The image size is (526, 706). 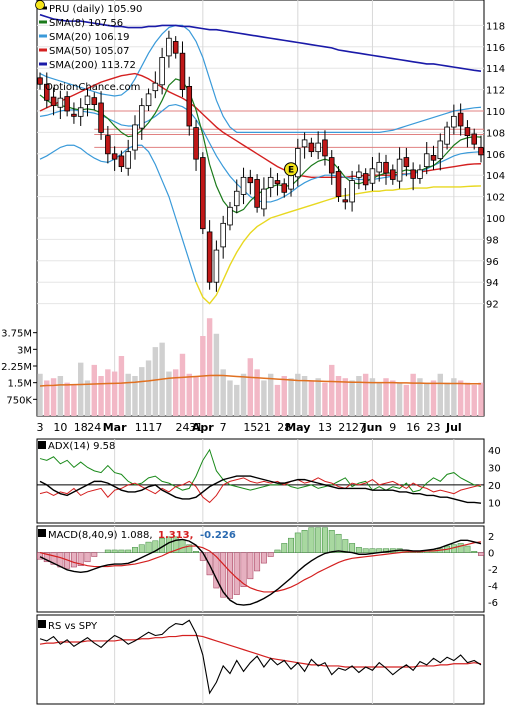 What do you see at coordinates (42, 533) in the screenshot?
I see `macd-legend-swatch` at bounding box center [42, 533].